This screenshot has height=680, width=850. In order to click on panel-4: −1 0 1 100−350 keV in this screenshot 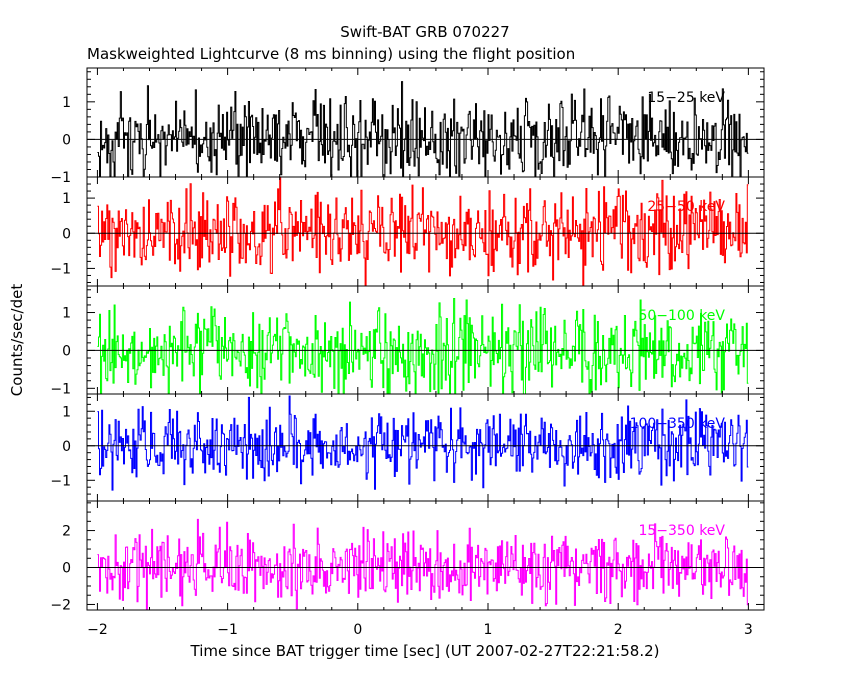, I will do `click(407, 447)`.